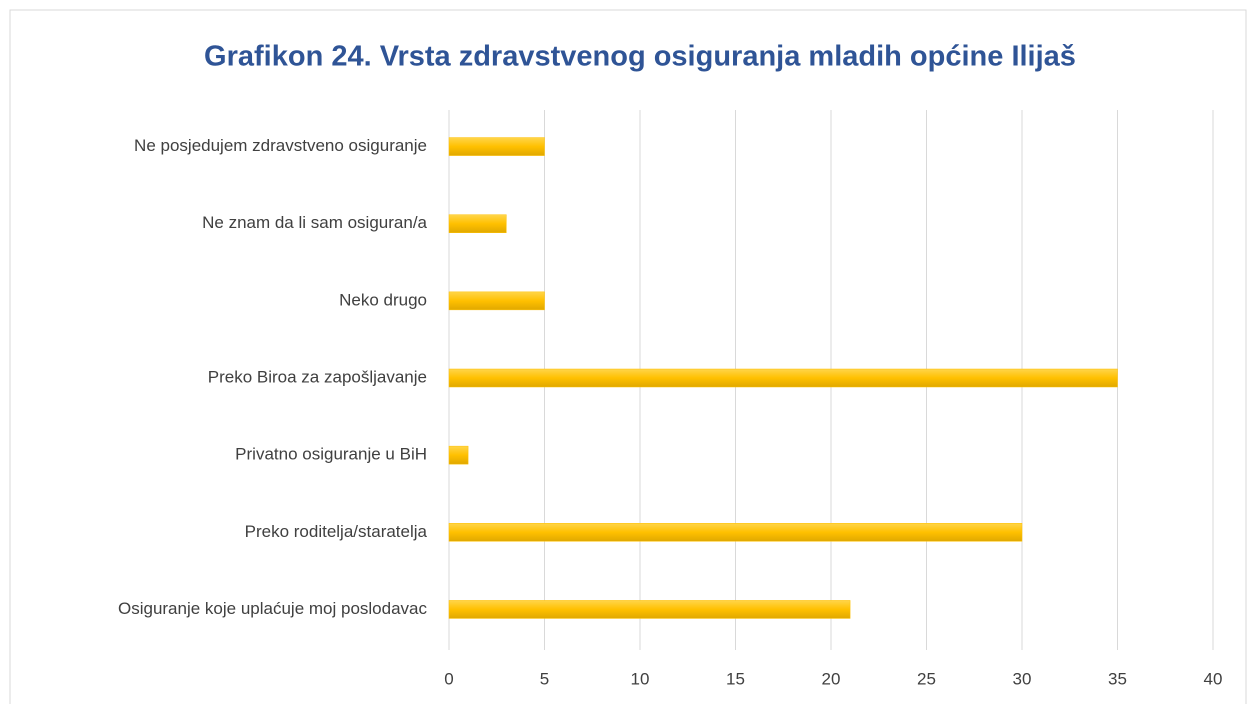 The height and width of the screenshot is (704, 1248). I want to click on x-tick-label: 15, so click(735, 678).